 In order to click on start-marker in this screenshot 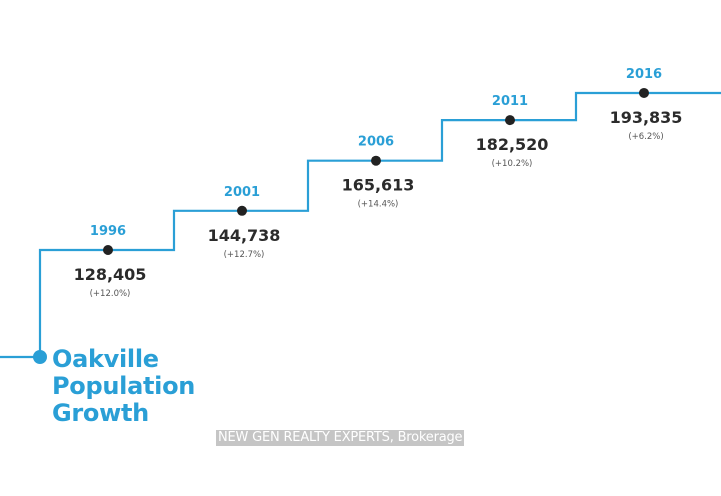, I will do `click(40, 357)`.